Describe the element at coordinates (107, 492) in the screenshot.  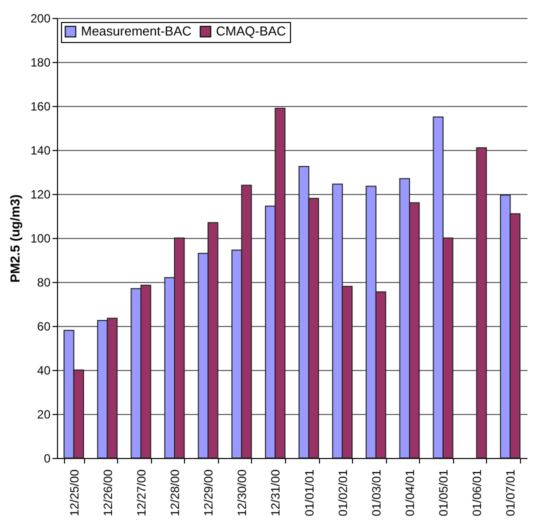
I see `x-tick-label: 12/26/00` at that location.